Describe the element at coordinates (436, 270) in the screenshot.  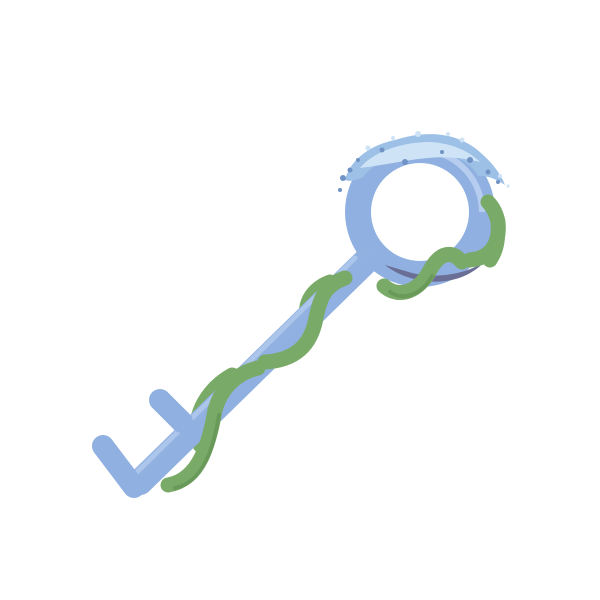
I see `ring-inner-shadow` at that location.